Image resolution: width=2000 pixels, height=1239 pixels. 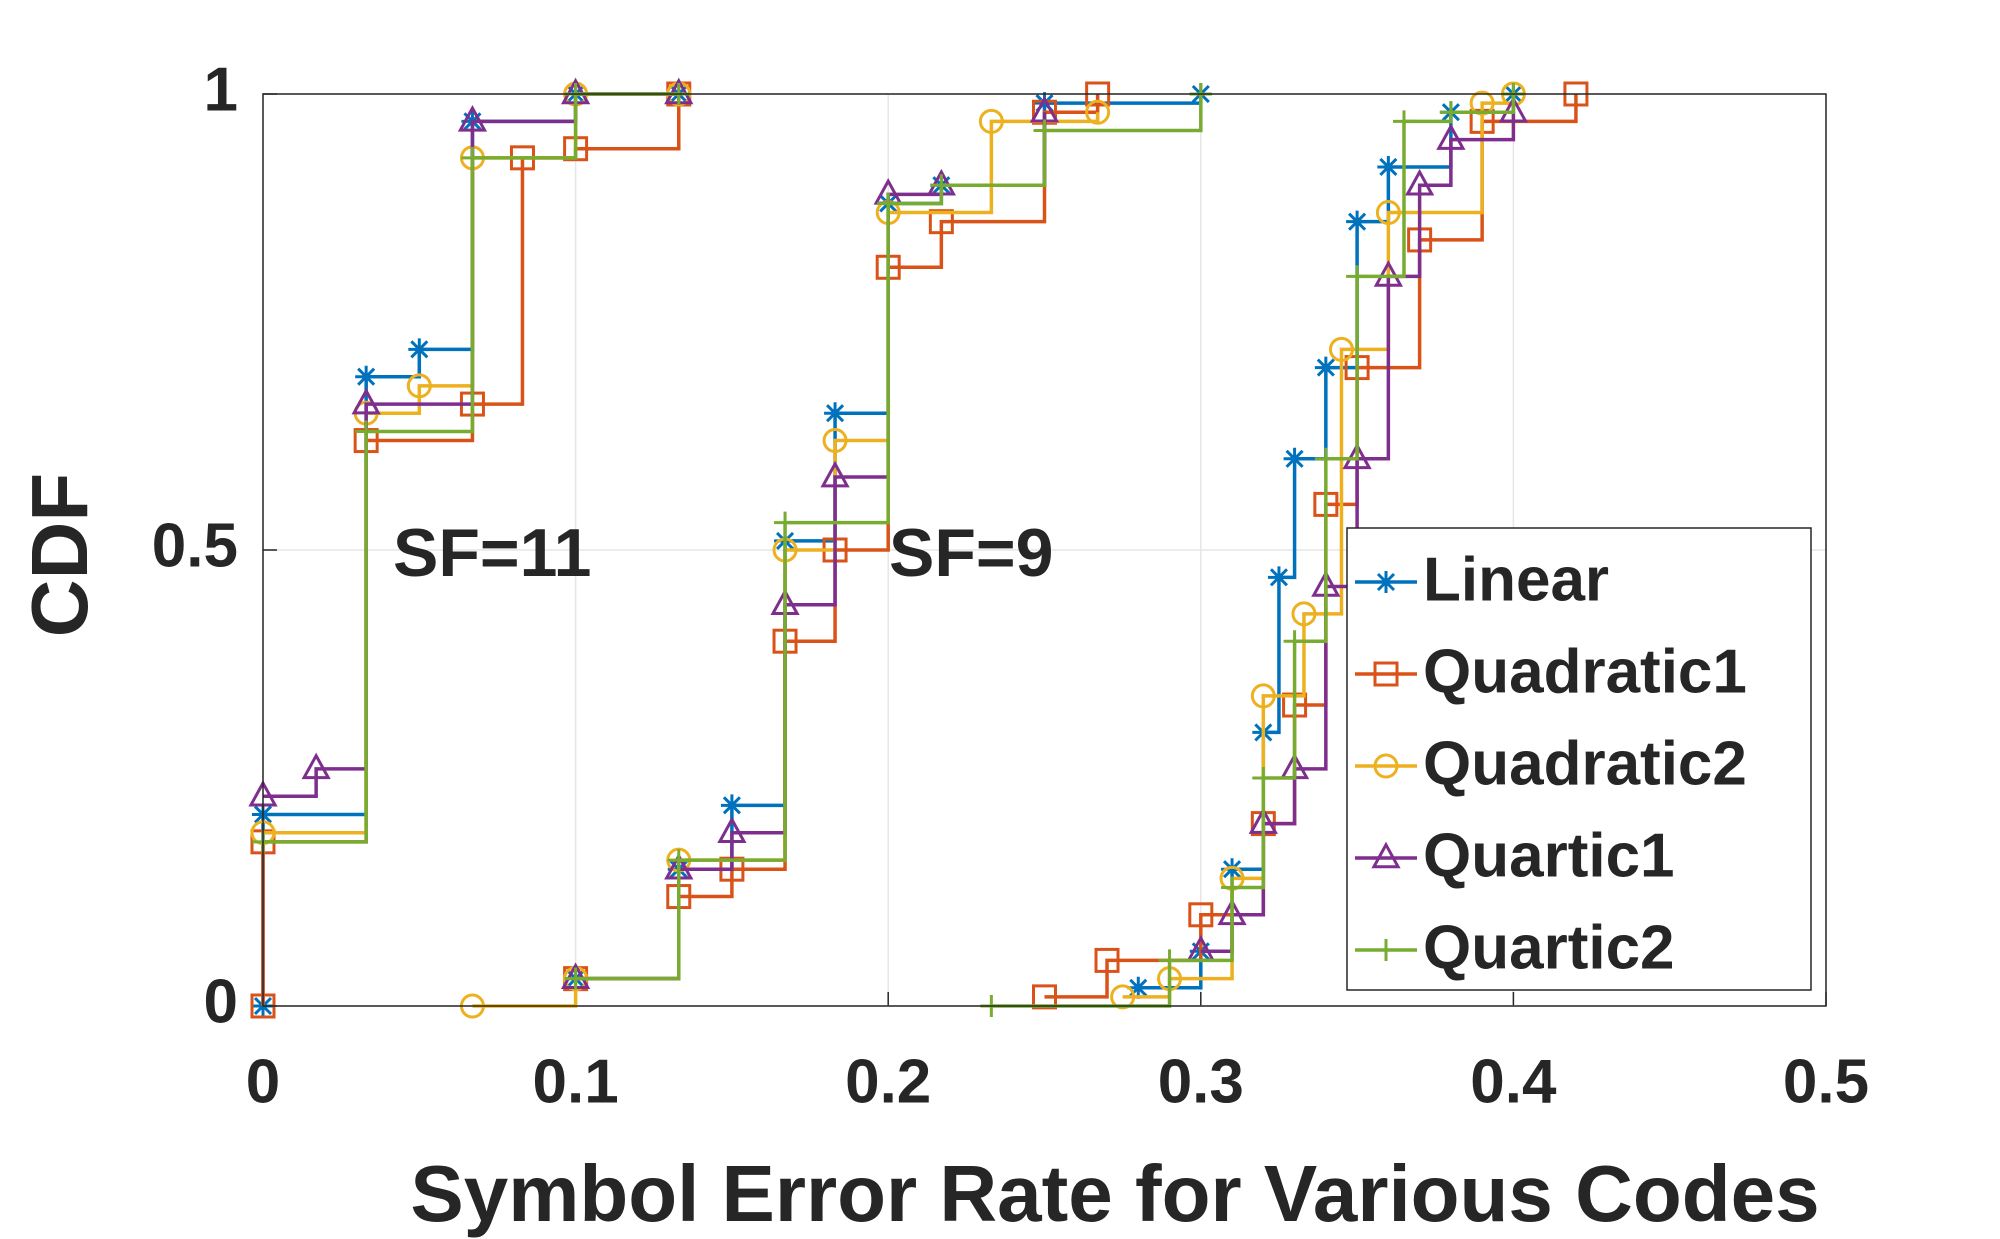 I want to click on x-tick-label: 0.2, so click(x=888, y=1081).